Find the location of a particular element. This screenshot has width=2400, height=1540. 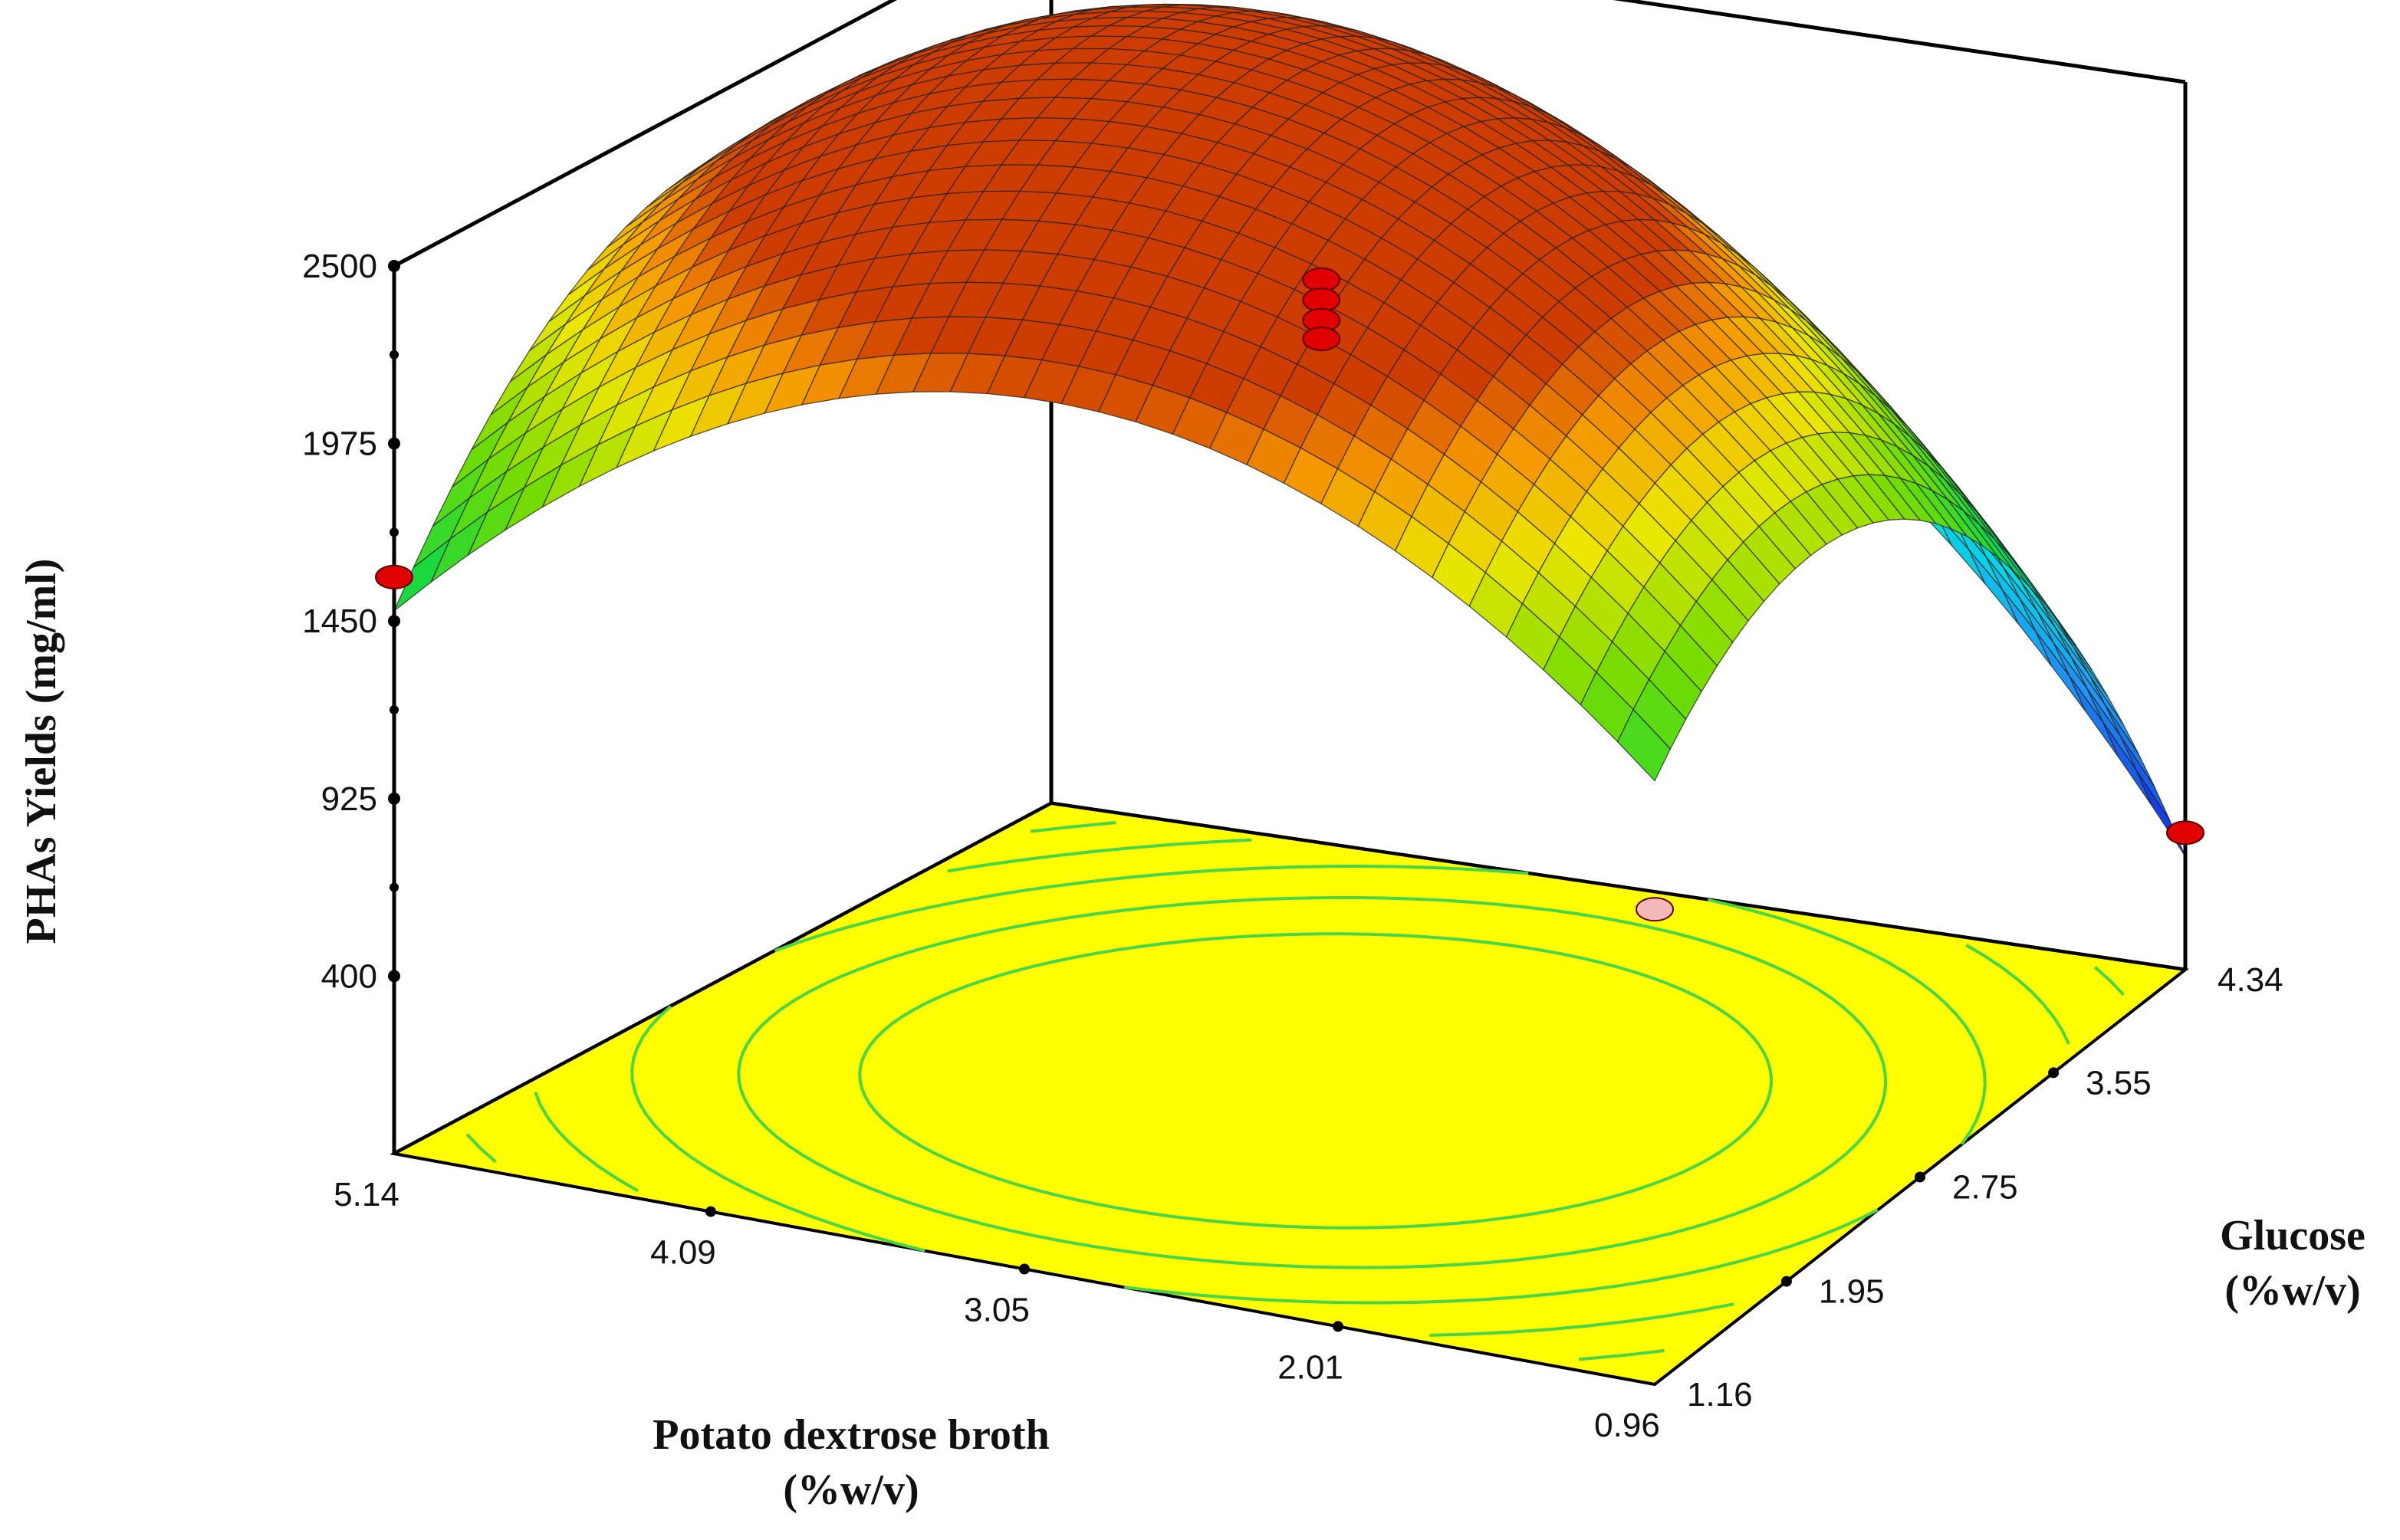

z-tick-label-1: 400 is located at coordinates (349, 976).